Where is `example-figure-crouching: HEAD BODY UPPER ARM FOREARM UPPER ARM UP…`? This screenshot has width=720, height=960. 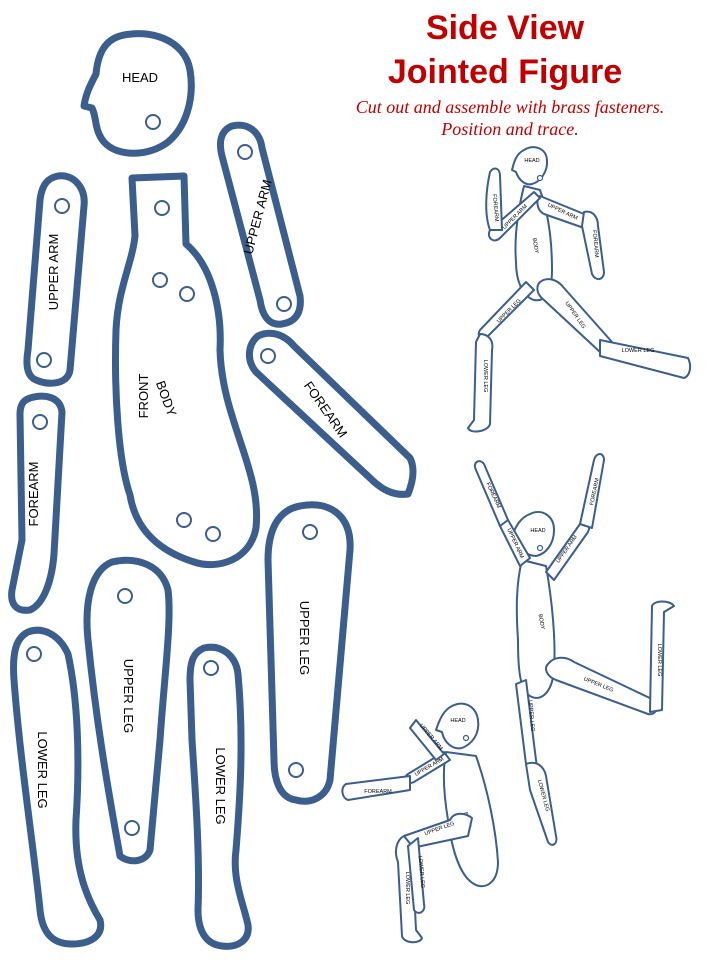
example-figure-crouching: HEAD BODY UPPER ARM FOREARM UPPER ARM UP… is located at coordinates (420, 823).